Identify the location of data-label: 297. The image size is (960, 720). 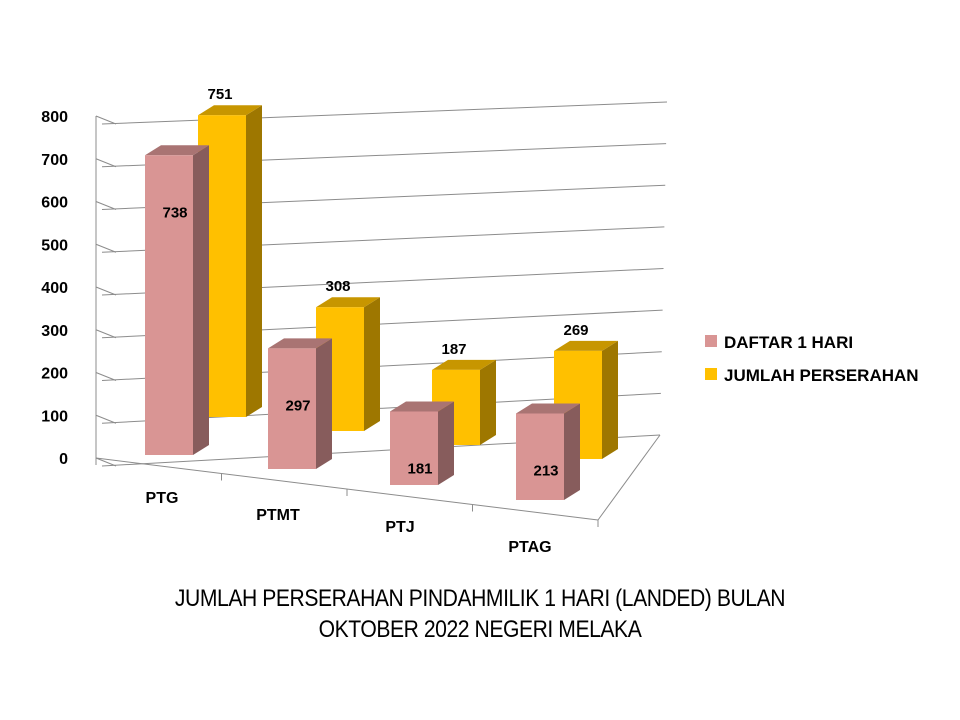
(297, 405).